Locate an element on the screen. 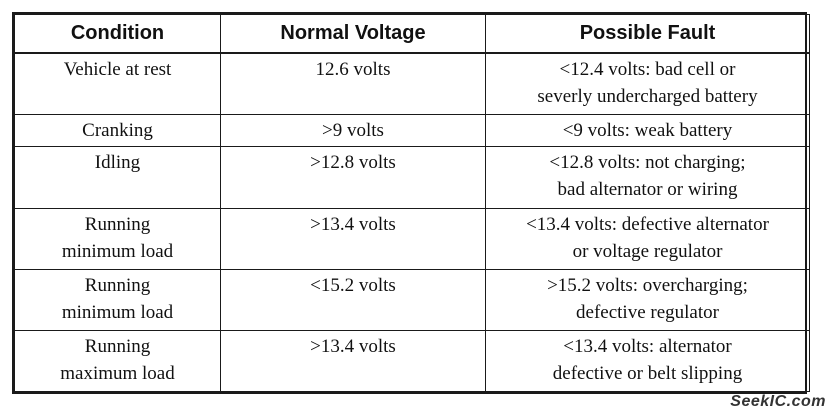 The width and height of the screenshot is (834, 411). watermark: SeekIC.com is located at coordinates (778, 401).